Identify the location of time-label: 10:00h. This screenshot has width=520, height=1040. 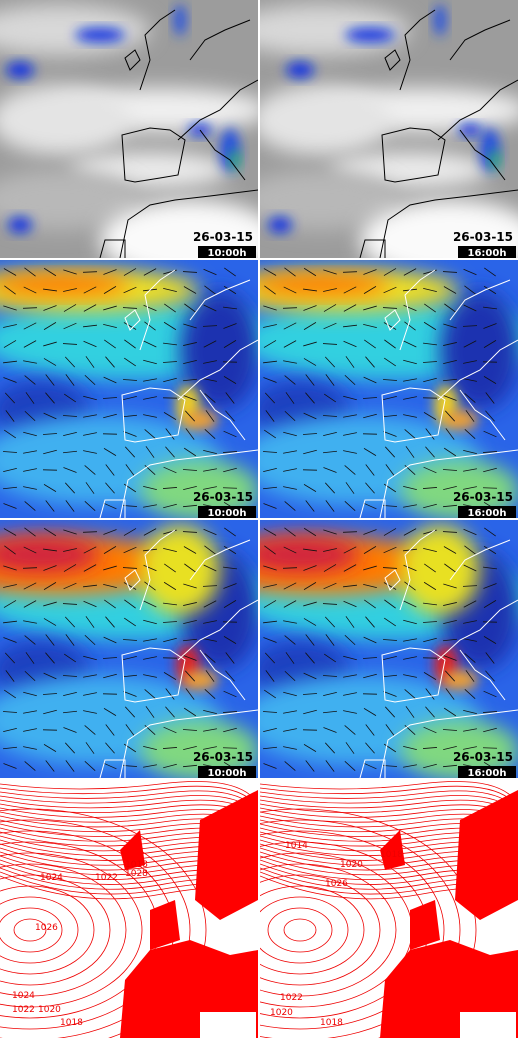
(227, 773).